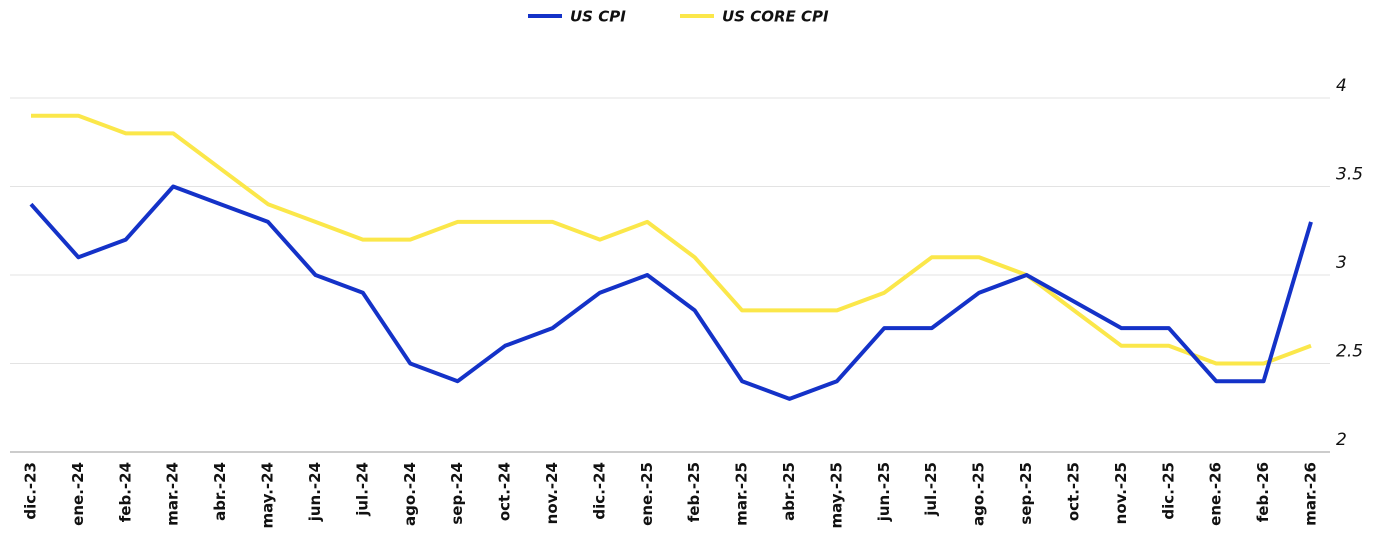 The image size is (1393, 546). What do you see at coordinates (268, 495) in the screenshot?
I see `x-tick-label: may.-24` at bounding box center [268, 495].